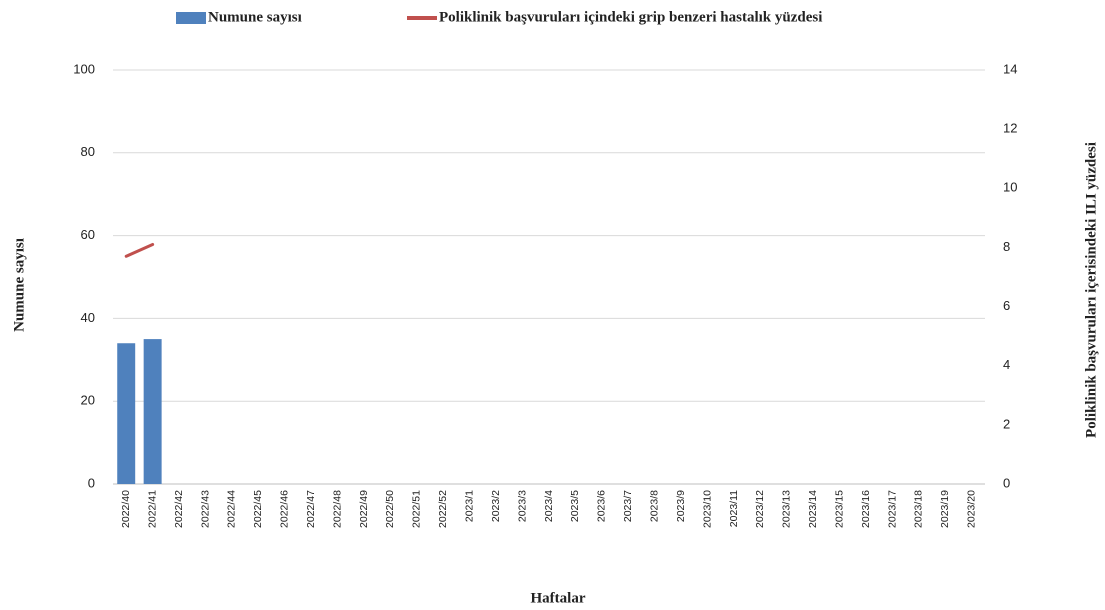 The height and width of the screenshot is (610, 1105). Describe the element at coordinates (84, 68) in the screenshot. I see `y-tick-label: 100` at that location.